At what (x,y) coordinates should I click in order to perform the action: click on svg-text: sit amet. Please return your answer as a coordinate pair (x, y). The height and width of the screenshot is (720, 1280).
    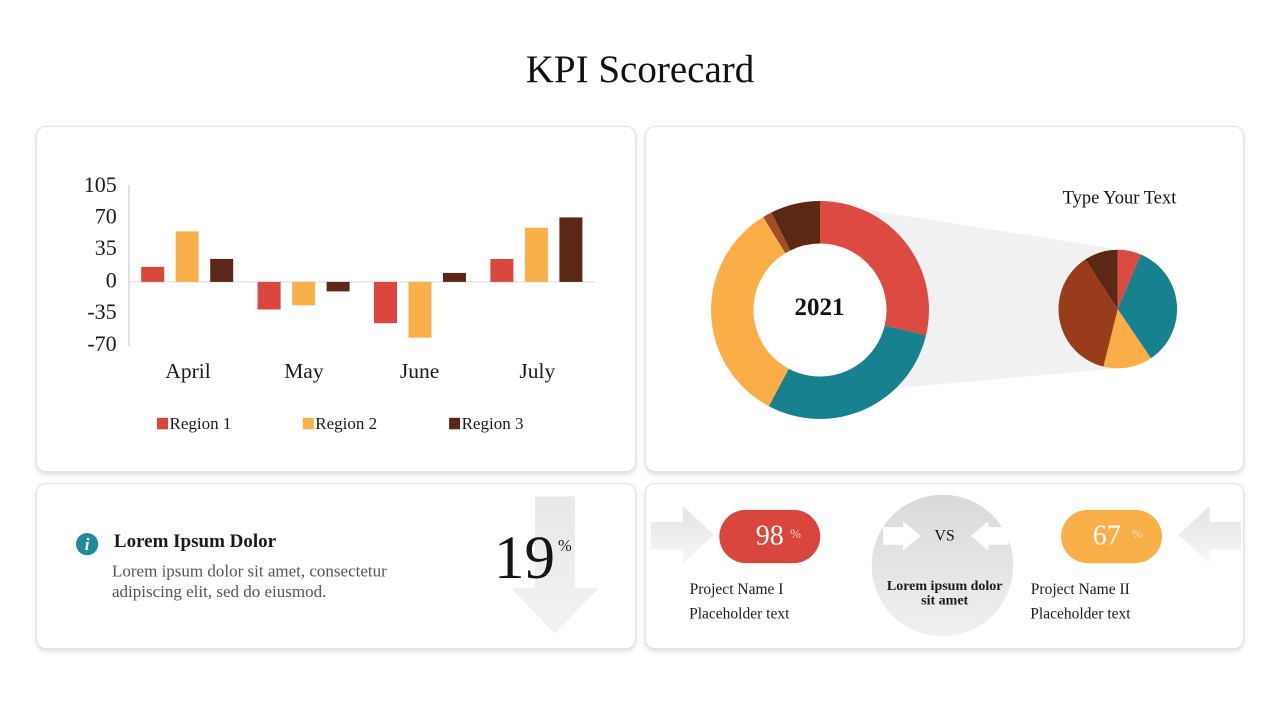
    Looking at the image, I should click on (944, 601).